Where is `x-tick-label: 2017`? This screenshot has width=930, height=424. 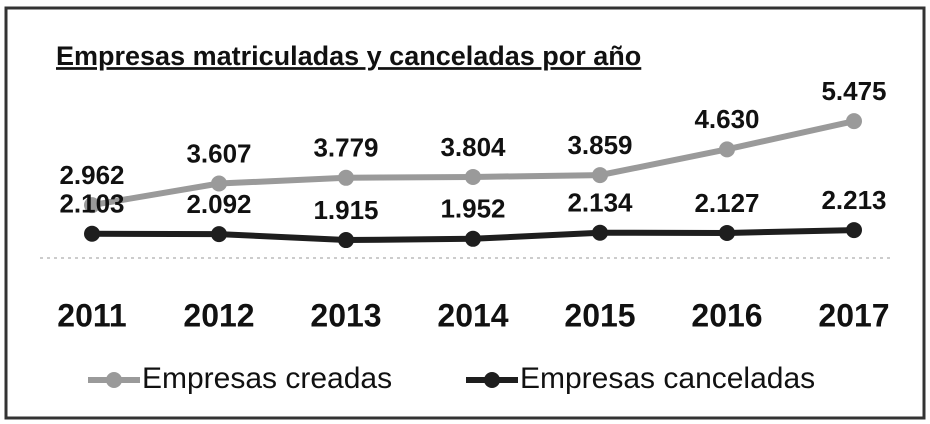 x-tick-label: 2017 is located at coordinates (853, 315).